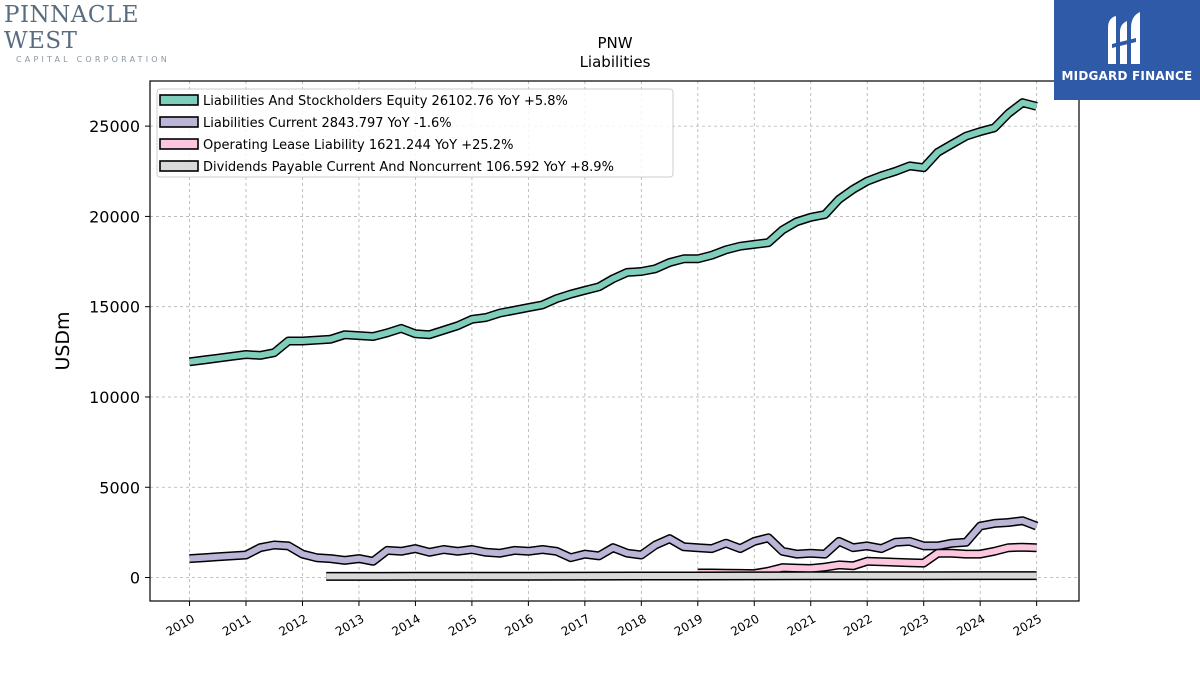 This screenshot has width=1200, height=675. What do you see at coordinates (1027, 624) in the screenshot?
I see `x-tick-label: 2025` at bounding box center [1027, 624].